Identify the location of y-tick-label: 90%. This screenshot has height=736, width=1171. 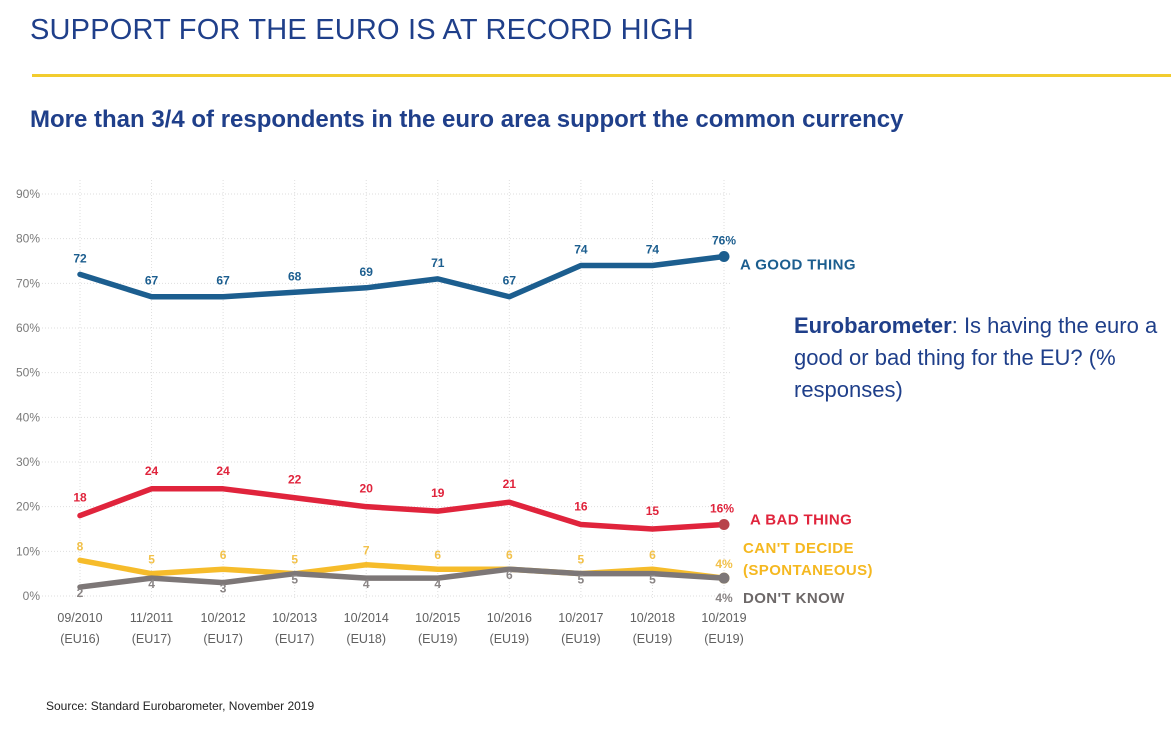
(28, 194).